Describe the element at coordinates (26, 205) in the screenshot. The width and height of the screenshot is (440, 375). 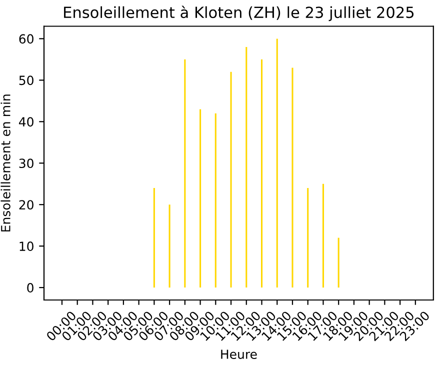
I see `y-tick-label: 20` at that location.